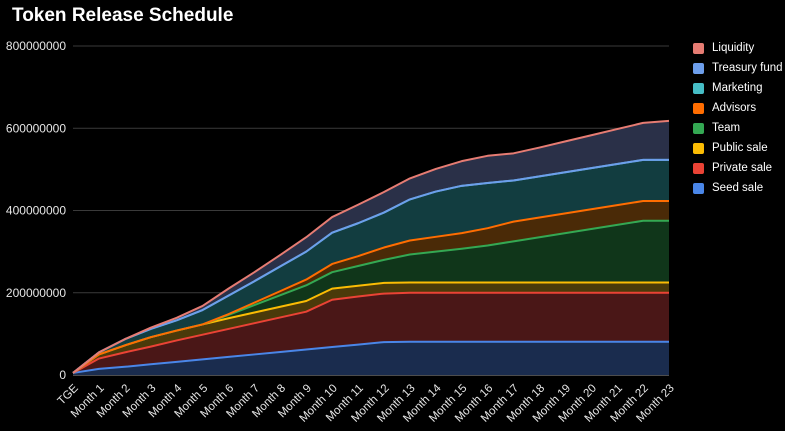 The image size is (785, 431). I want to click on legend-label: Public sale, so click(740, 148).